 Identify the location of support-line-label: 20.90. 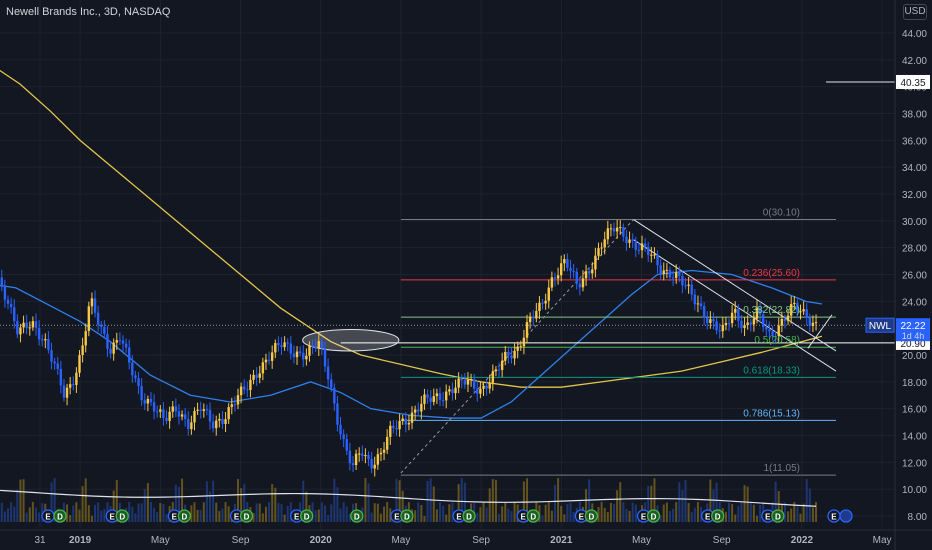
(912, 344).